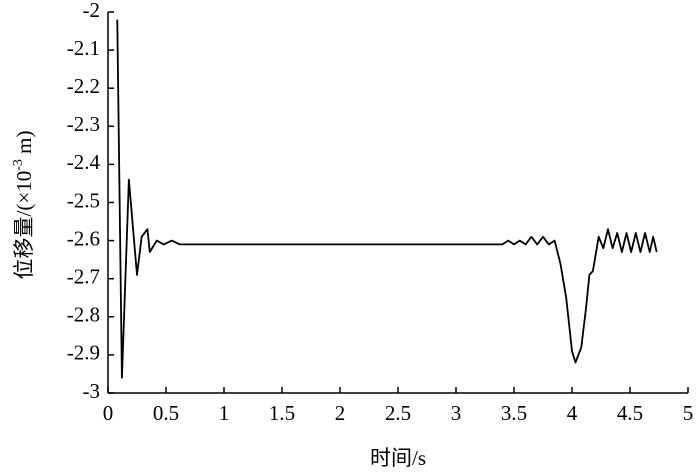 Image resolution: width=700 pixels, height=474 pixels. Describe the element at coordinates (398, 458) in the screenshot. I see `x-axis-label: 时间/s` at that location.